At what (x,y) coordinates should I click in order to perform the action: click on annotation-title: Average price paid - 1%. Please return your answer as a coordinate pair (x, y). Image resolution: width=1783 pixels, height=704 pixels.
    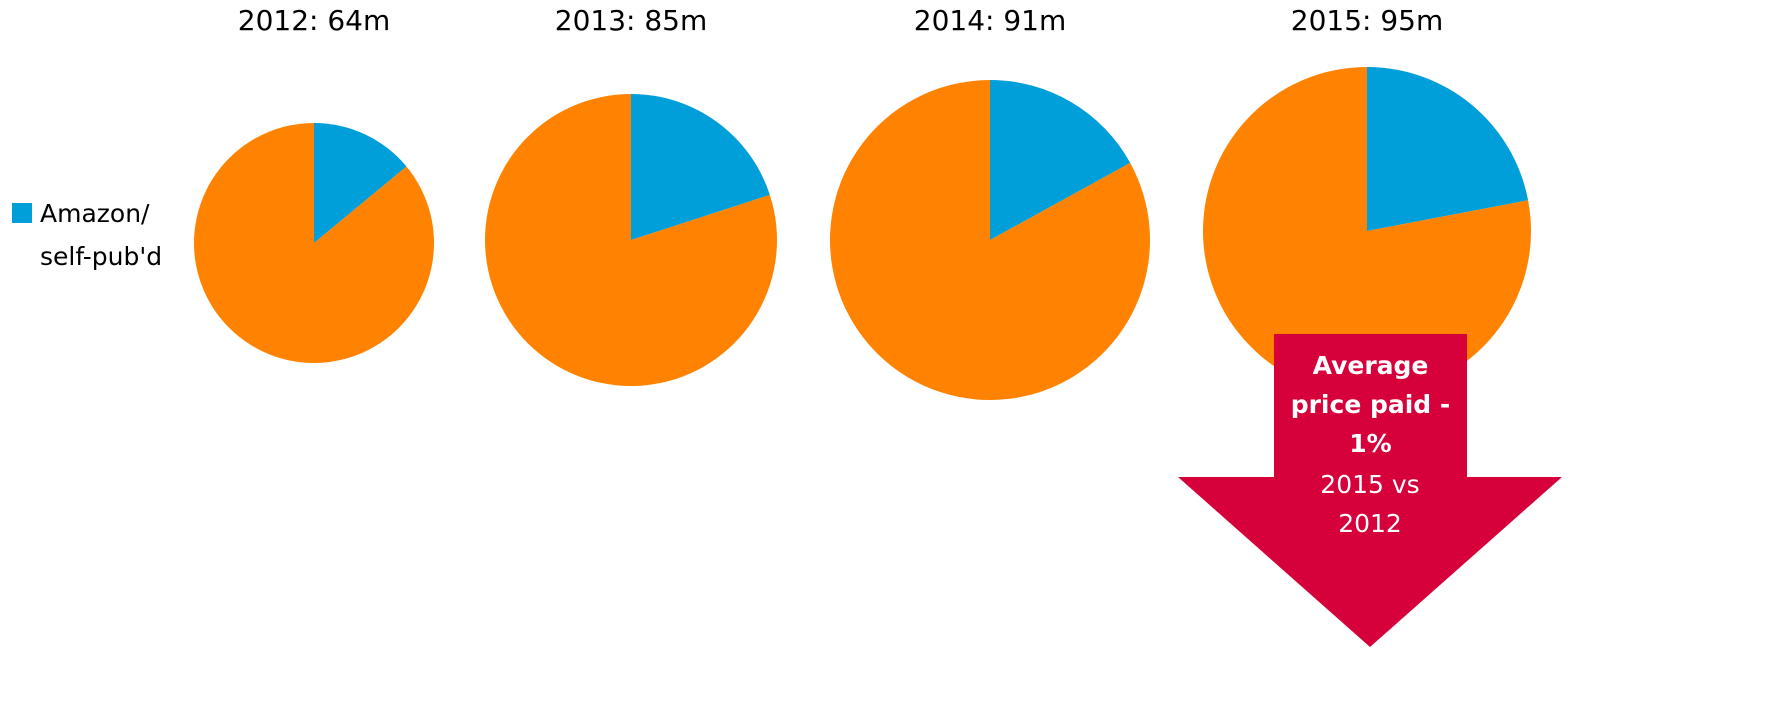
    Looking at the image, I should click on (1370, 404).